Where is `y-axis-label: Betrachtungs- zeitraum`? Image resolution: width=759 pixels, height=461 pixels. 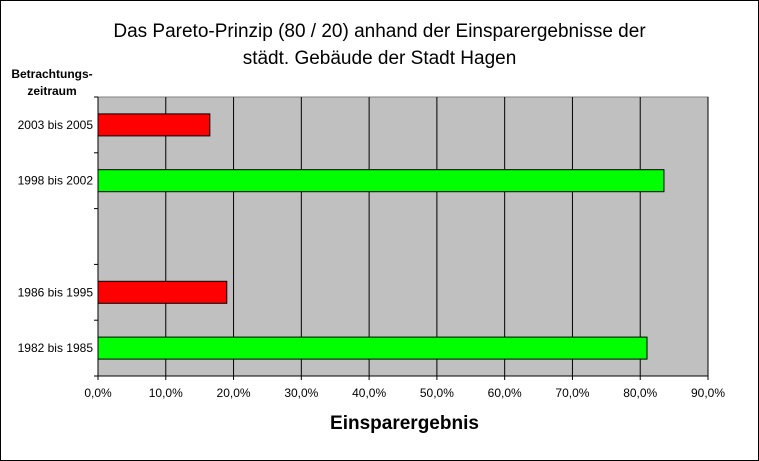 y-axis-label: Betrachtungs- zeitraum is located at coordinates (52, 83).